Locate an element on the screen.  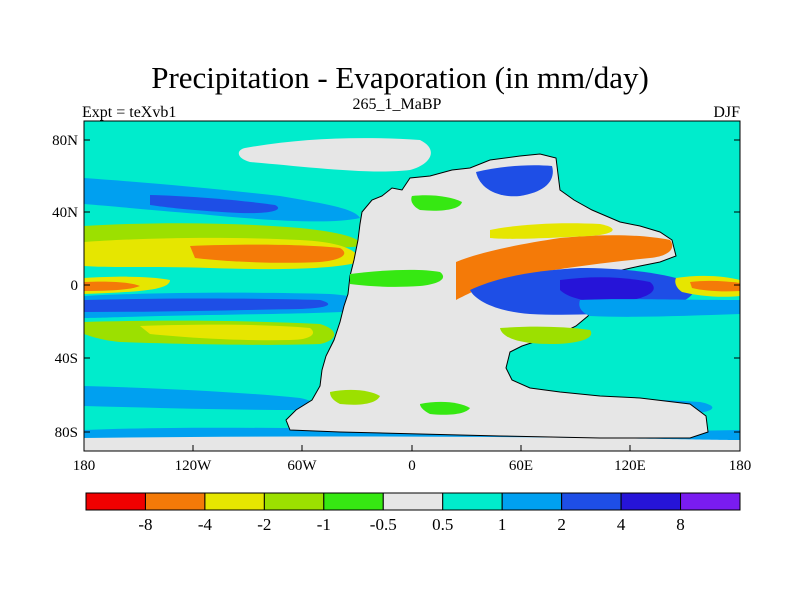
colorbar-label: -4 is located at coordinates (205, 524).